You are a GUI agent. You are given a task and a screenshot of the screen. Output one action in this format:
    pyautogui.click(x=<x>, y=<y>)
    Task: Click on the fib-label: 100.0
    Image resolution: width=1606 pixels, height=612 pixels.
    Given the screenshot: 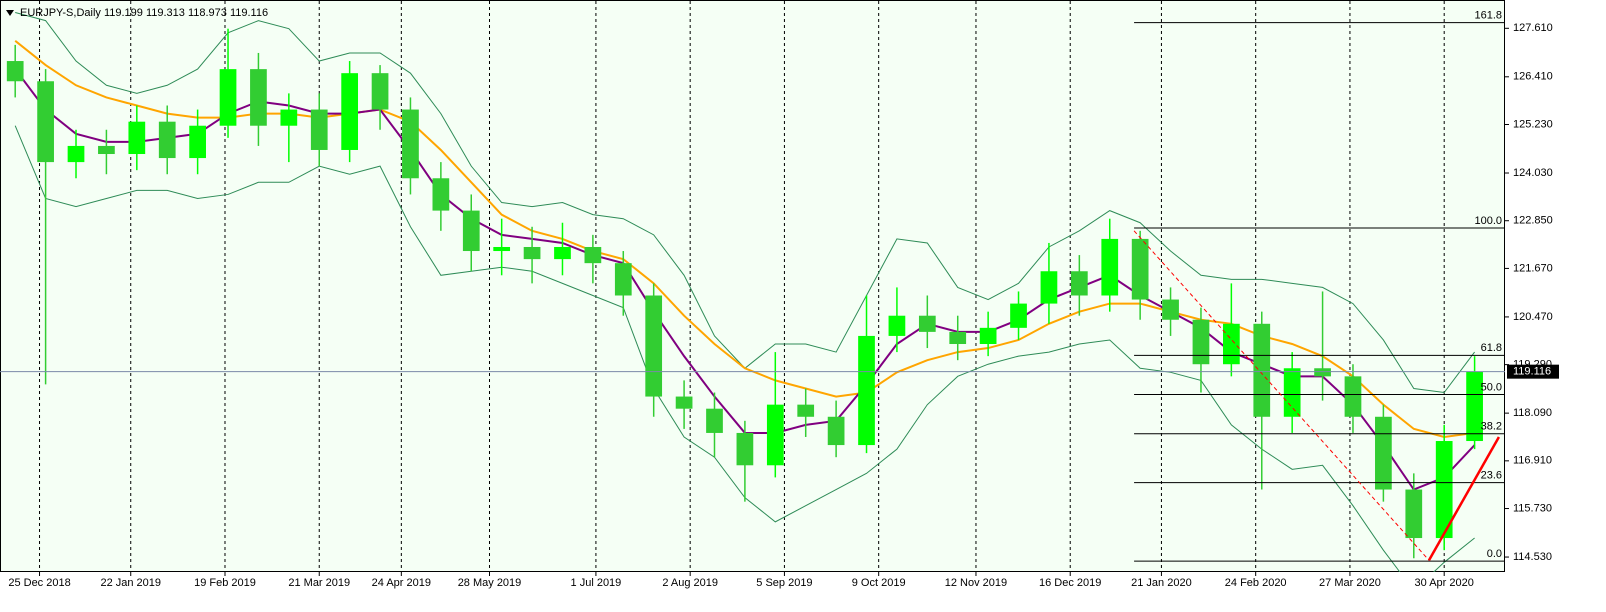 What is the action you would take?
    pyautogui.click(x=1488, y=221)
    